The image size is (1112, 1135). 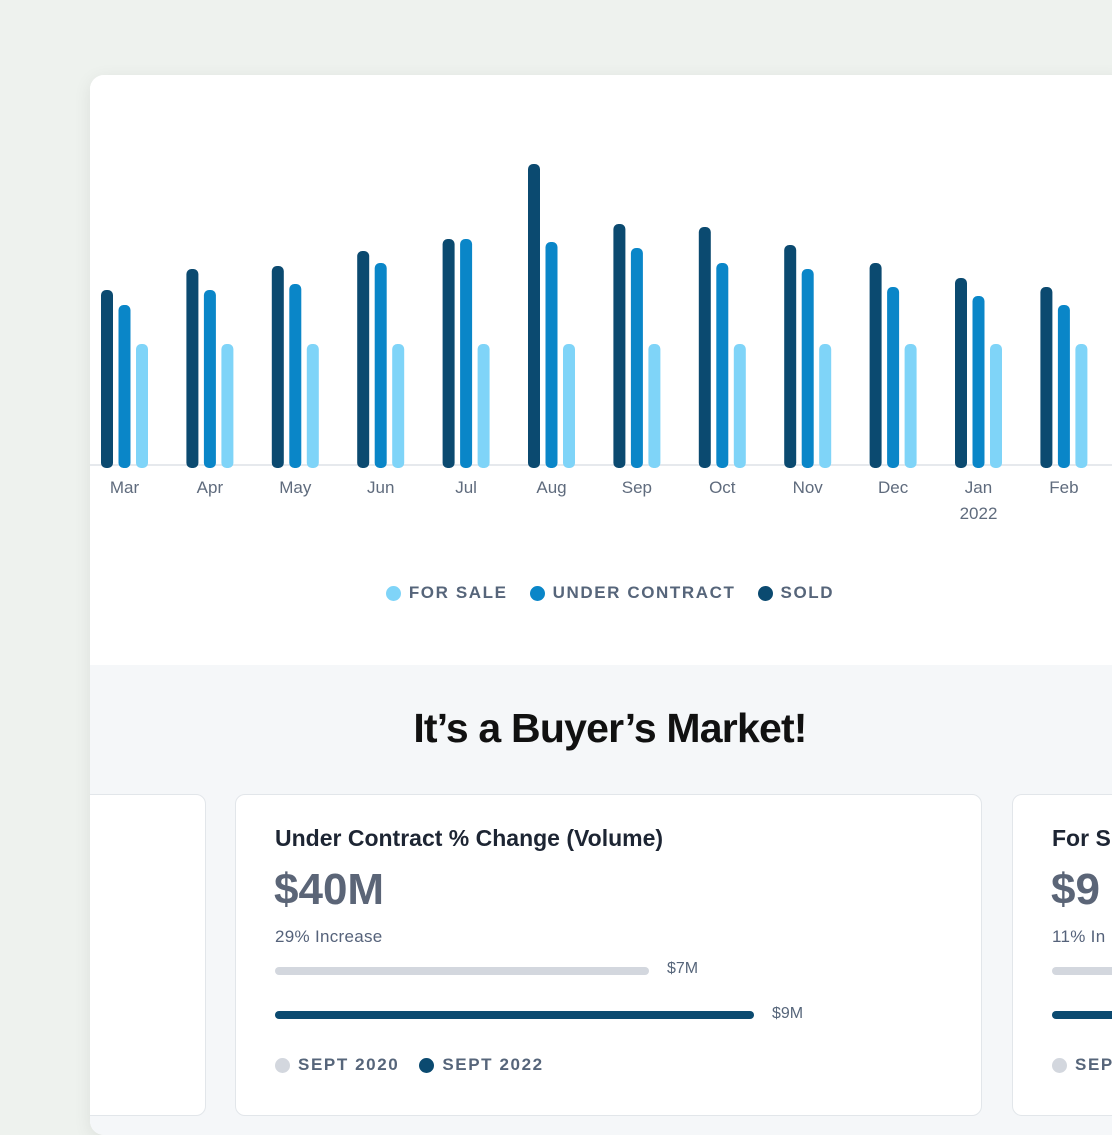 What do you see at coordinates (1062, 955) in the screenshot?
I see `stat-card-for-sale: For S $9 11% In SEP` at bounding box center [1062, 955].